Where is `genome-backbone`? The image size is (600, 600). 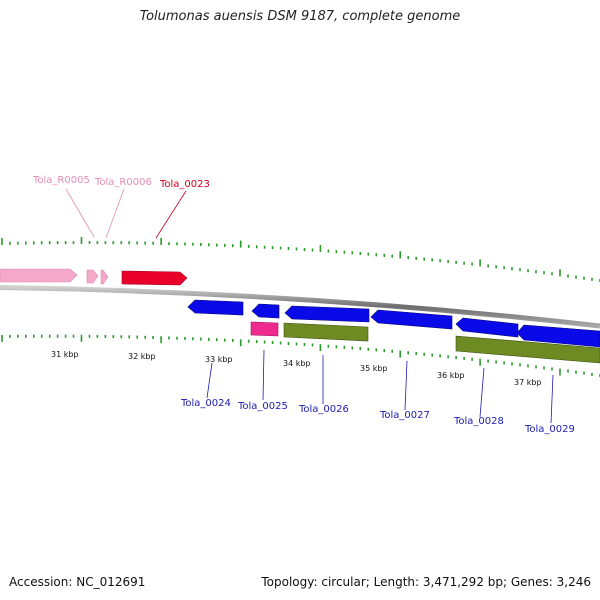
genome-backbone is located at coordinates (300, 307).